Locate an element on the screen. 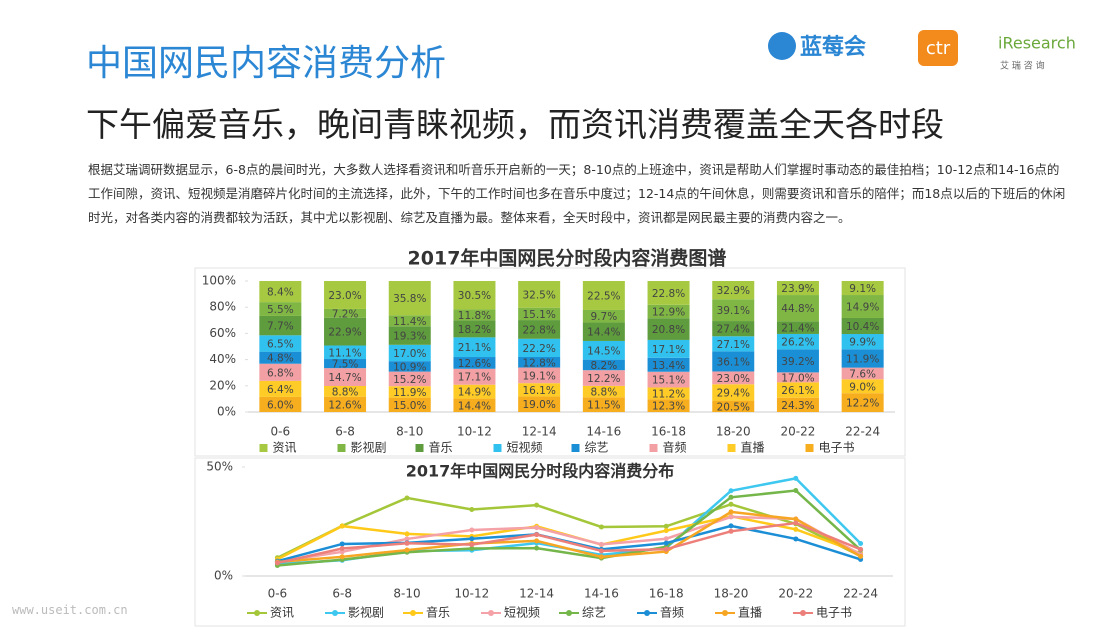 The width and height of the screenshot is (1120, 630). value-label: 32.5% is located at coordinates (538, 295).